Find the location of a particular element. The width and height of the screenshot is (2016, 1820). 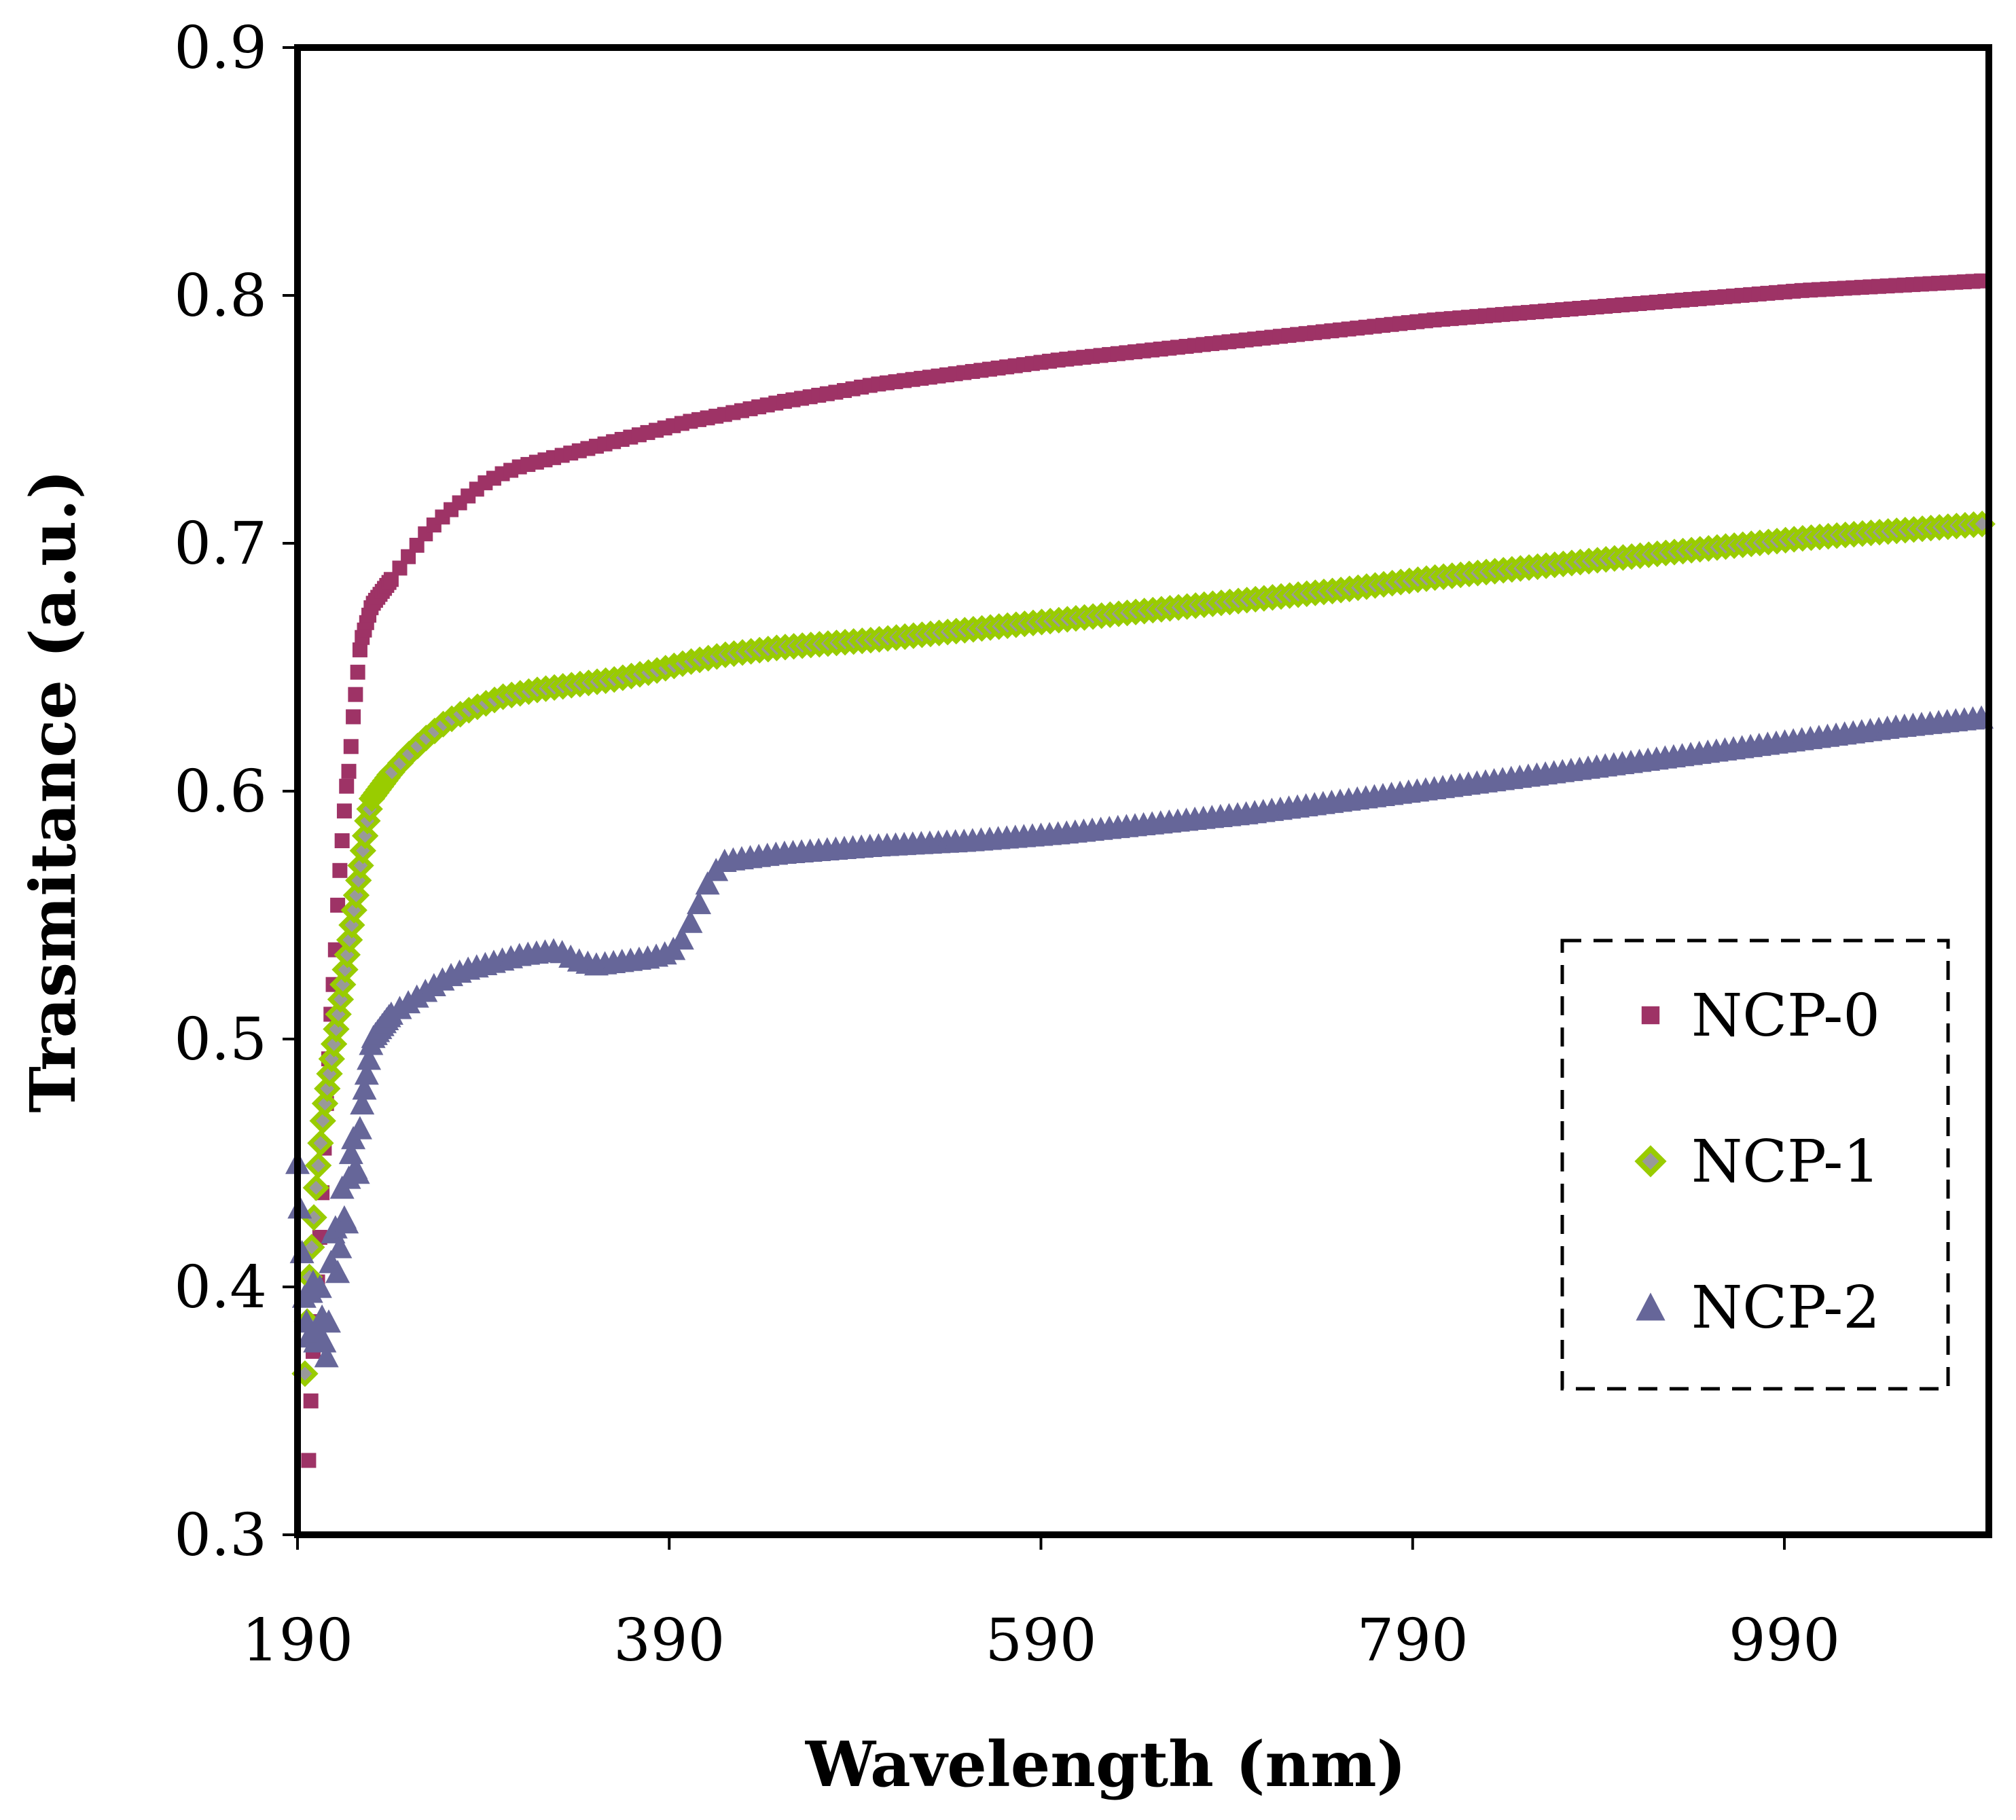

y-tick-label: 0.7 is located at coordinates (220, 544).